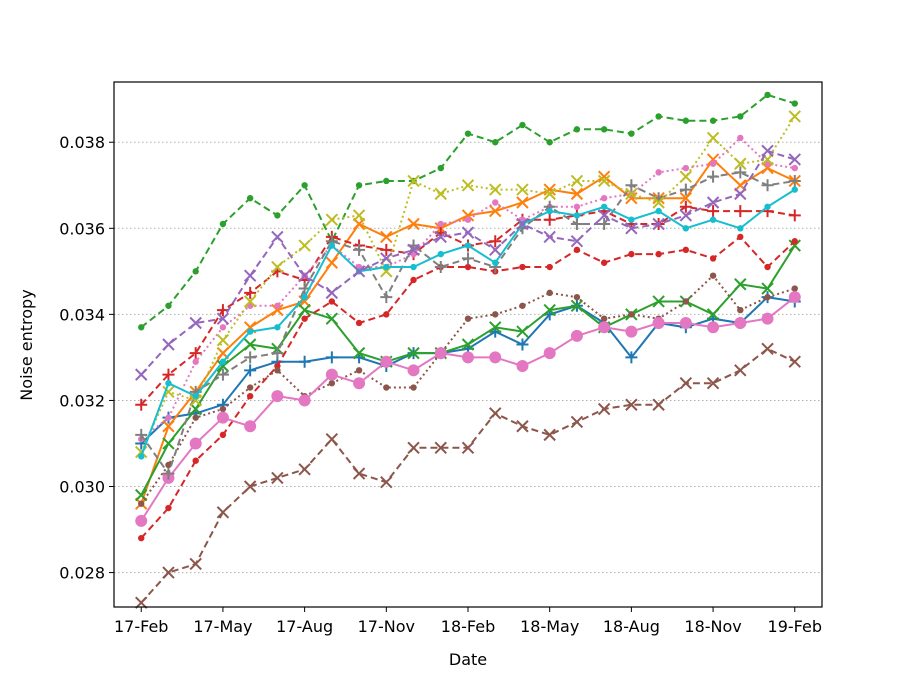 This screenshot has width=913, height=685. Describe the element at coordinates (712, 626) in the screenshot. I see `x-tick-label: 18-Nov` at that location.